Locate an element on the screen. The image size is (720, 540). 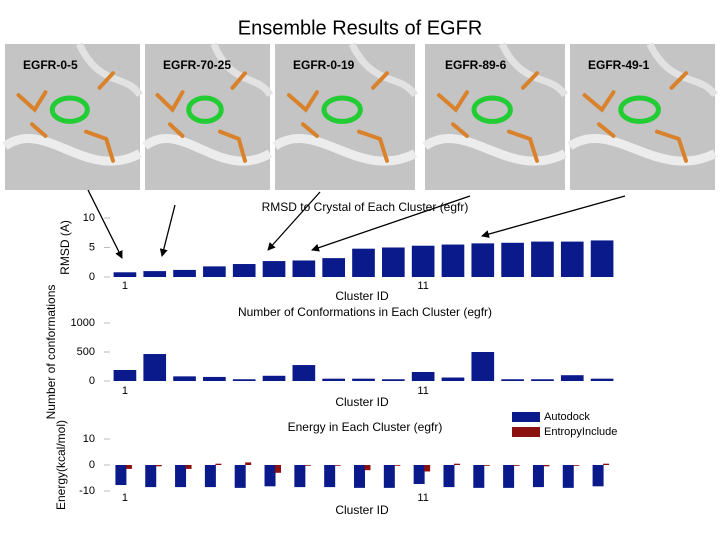
panel-label: EGFR-70-25 is located at coordinates (197, 65).